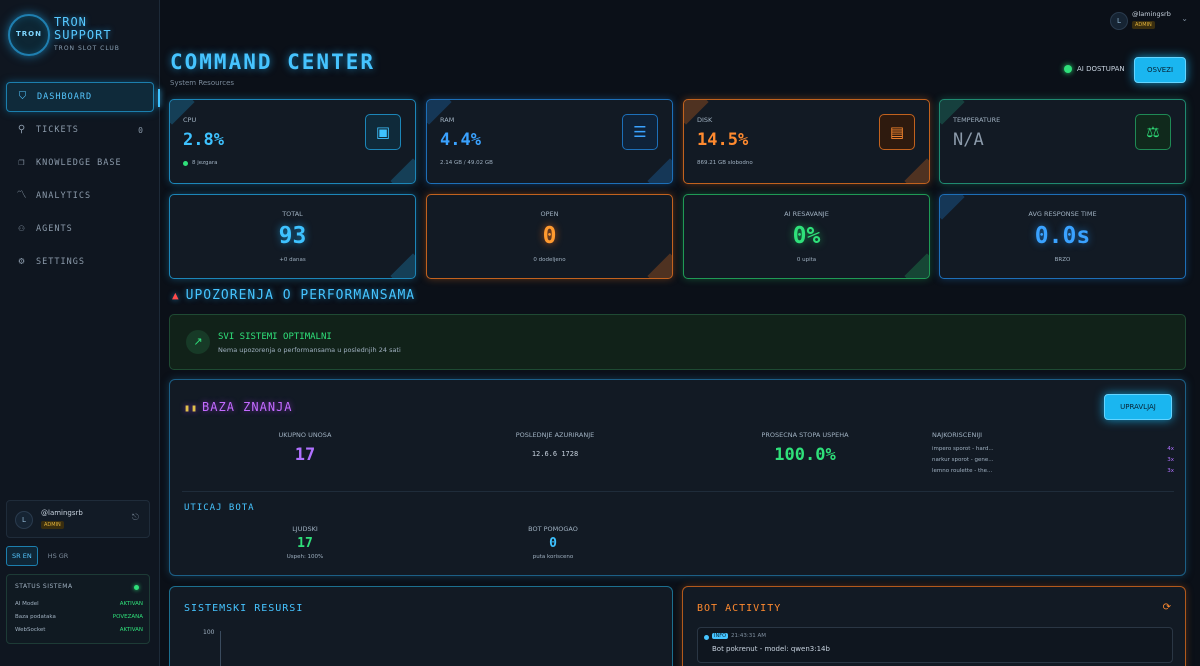 This screenshot has width=1200, height=666. I want to click on kb-success-label: PROSECNA STOPA USPEHA, so click(805, 435).